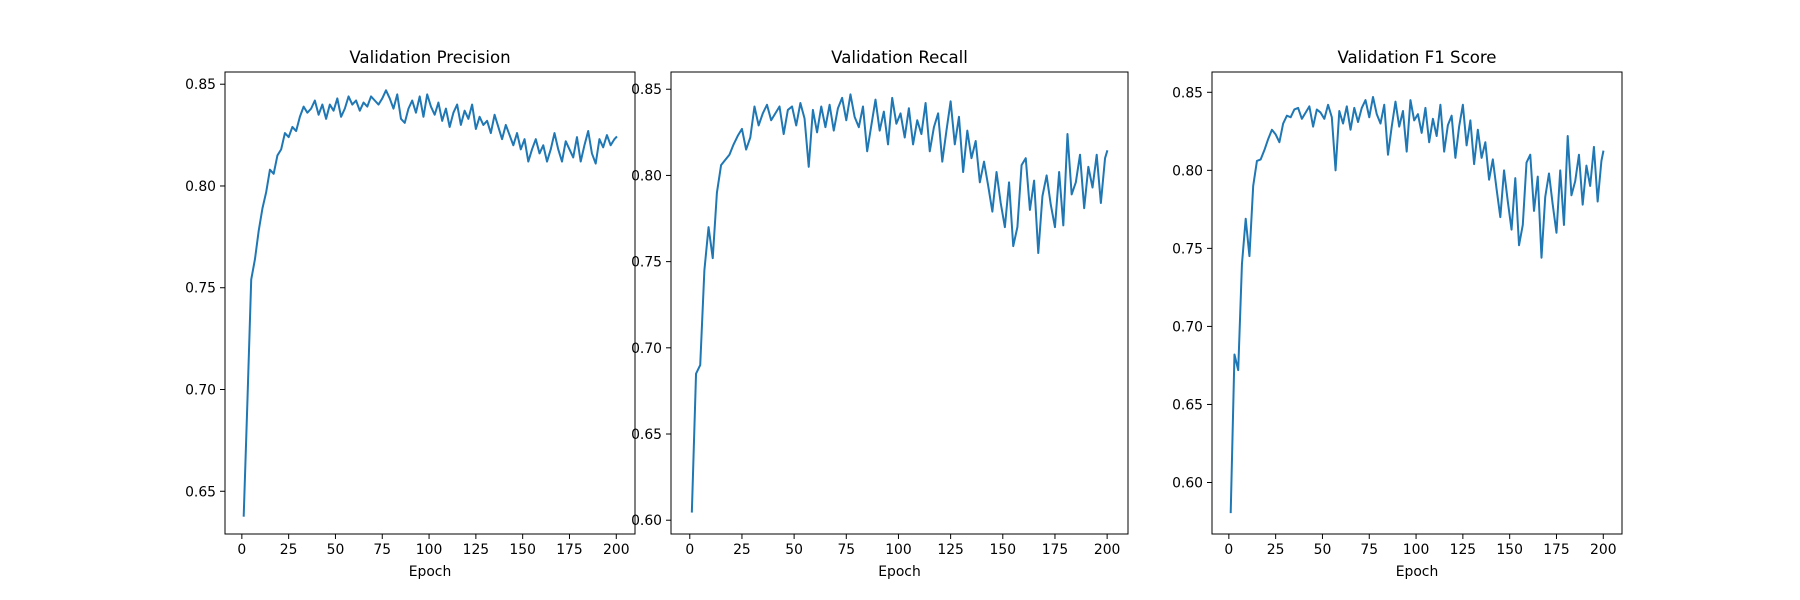 The width and height of the screenshot is (1800, 600). Describe the element at coordinates (899, 57) in the screenshot. I see `chart-title: Validation Recall` at that location.